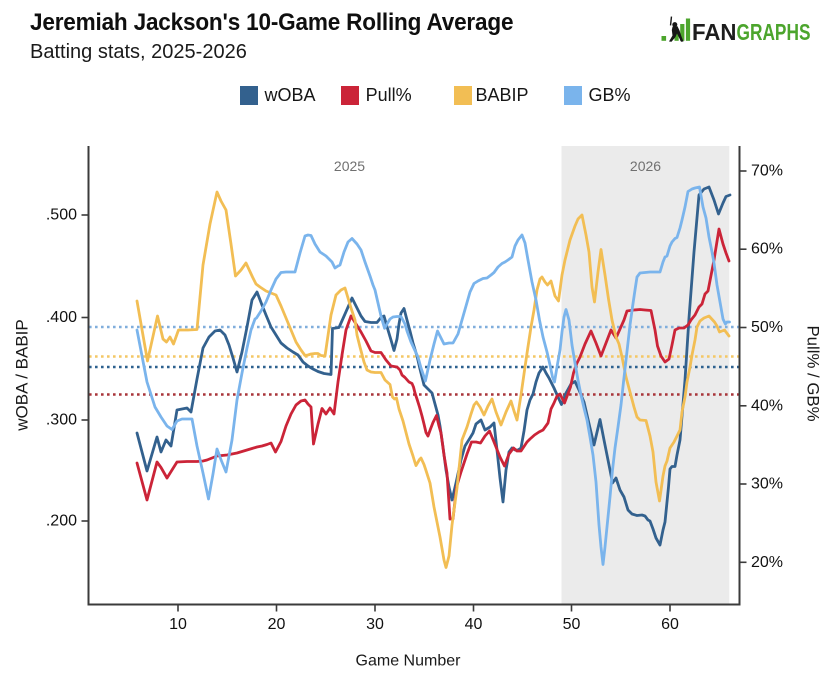 The height and width of the screenshot is (682, 836). Describe the element at coordinates (767, 171) in the screenshot. I see `svg-text: 70%` at that location.